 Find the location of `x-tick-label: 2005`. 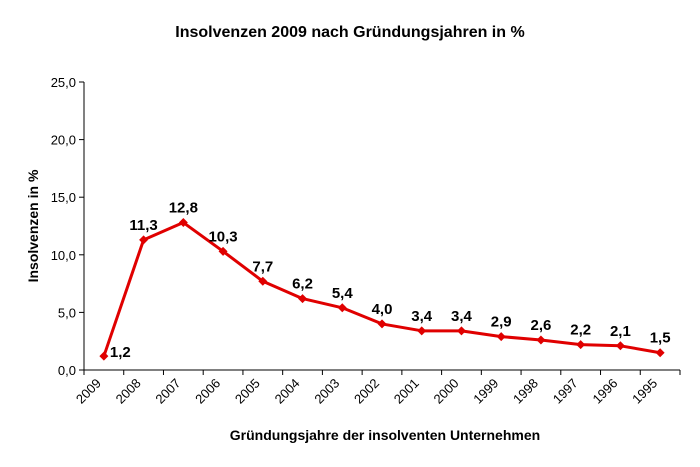

x-tick-label: 2005 is located at coordinates (247, 391).